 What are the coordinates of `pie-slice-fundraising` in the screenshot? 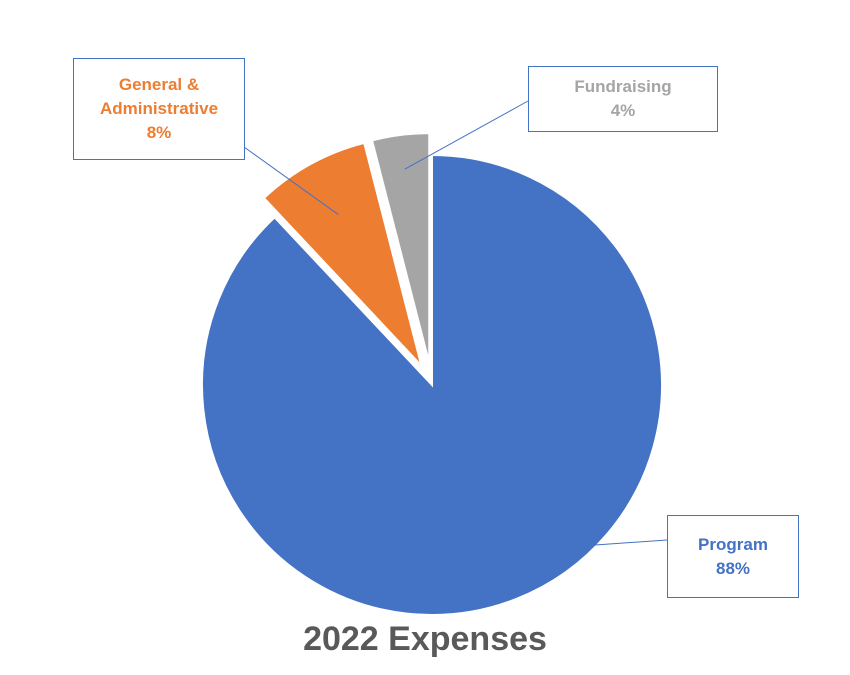 It's located at (400, 248).